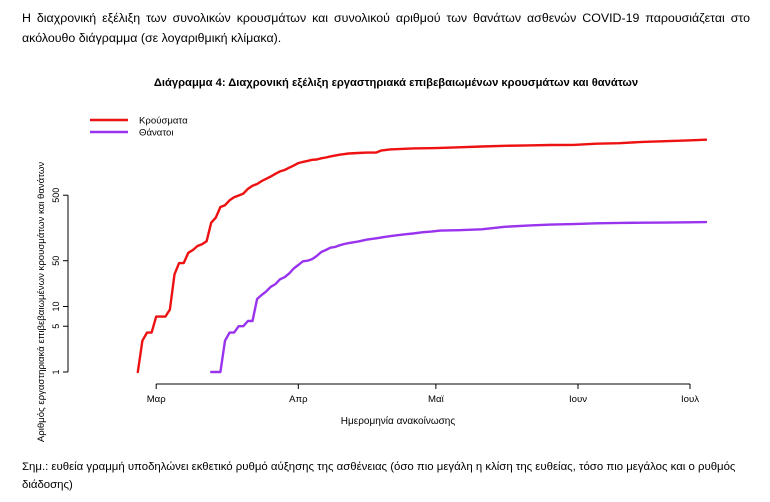 The height and width of the screenshot is (502, 770). What do you see at coordinates (163, 121) in the screenshot?
I see `legend-label-cases: Κρούσματα` at bounding box center [163, 121].